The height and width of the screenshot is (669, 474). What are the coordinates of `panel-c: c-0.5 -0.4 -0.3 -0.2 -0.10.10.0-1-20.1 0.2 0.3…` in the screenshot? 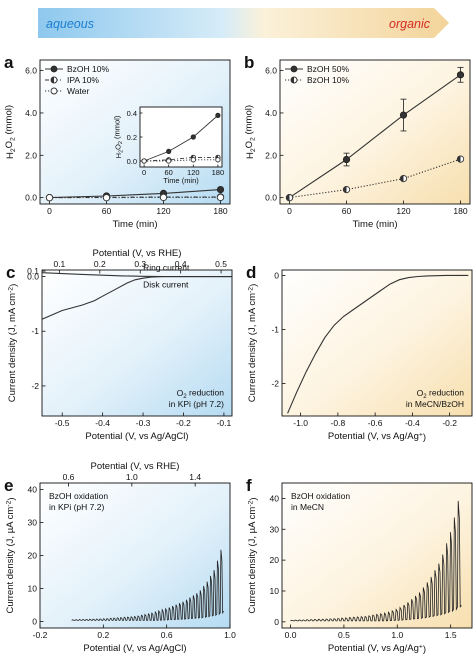 It's located at (119, 345).